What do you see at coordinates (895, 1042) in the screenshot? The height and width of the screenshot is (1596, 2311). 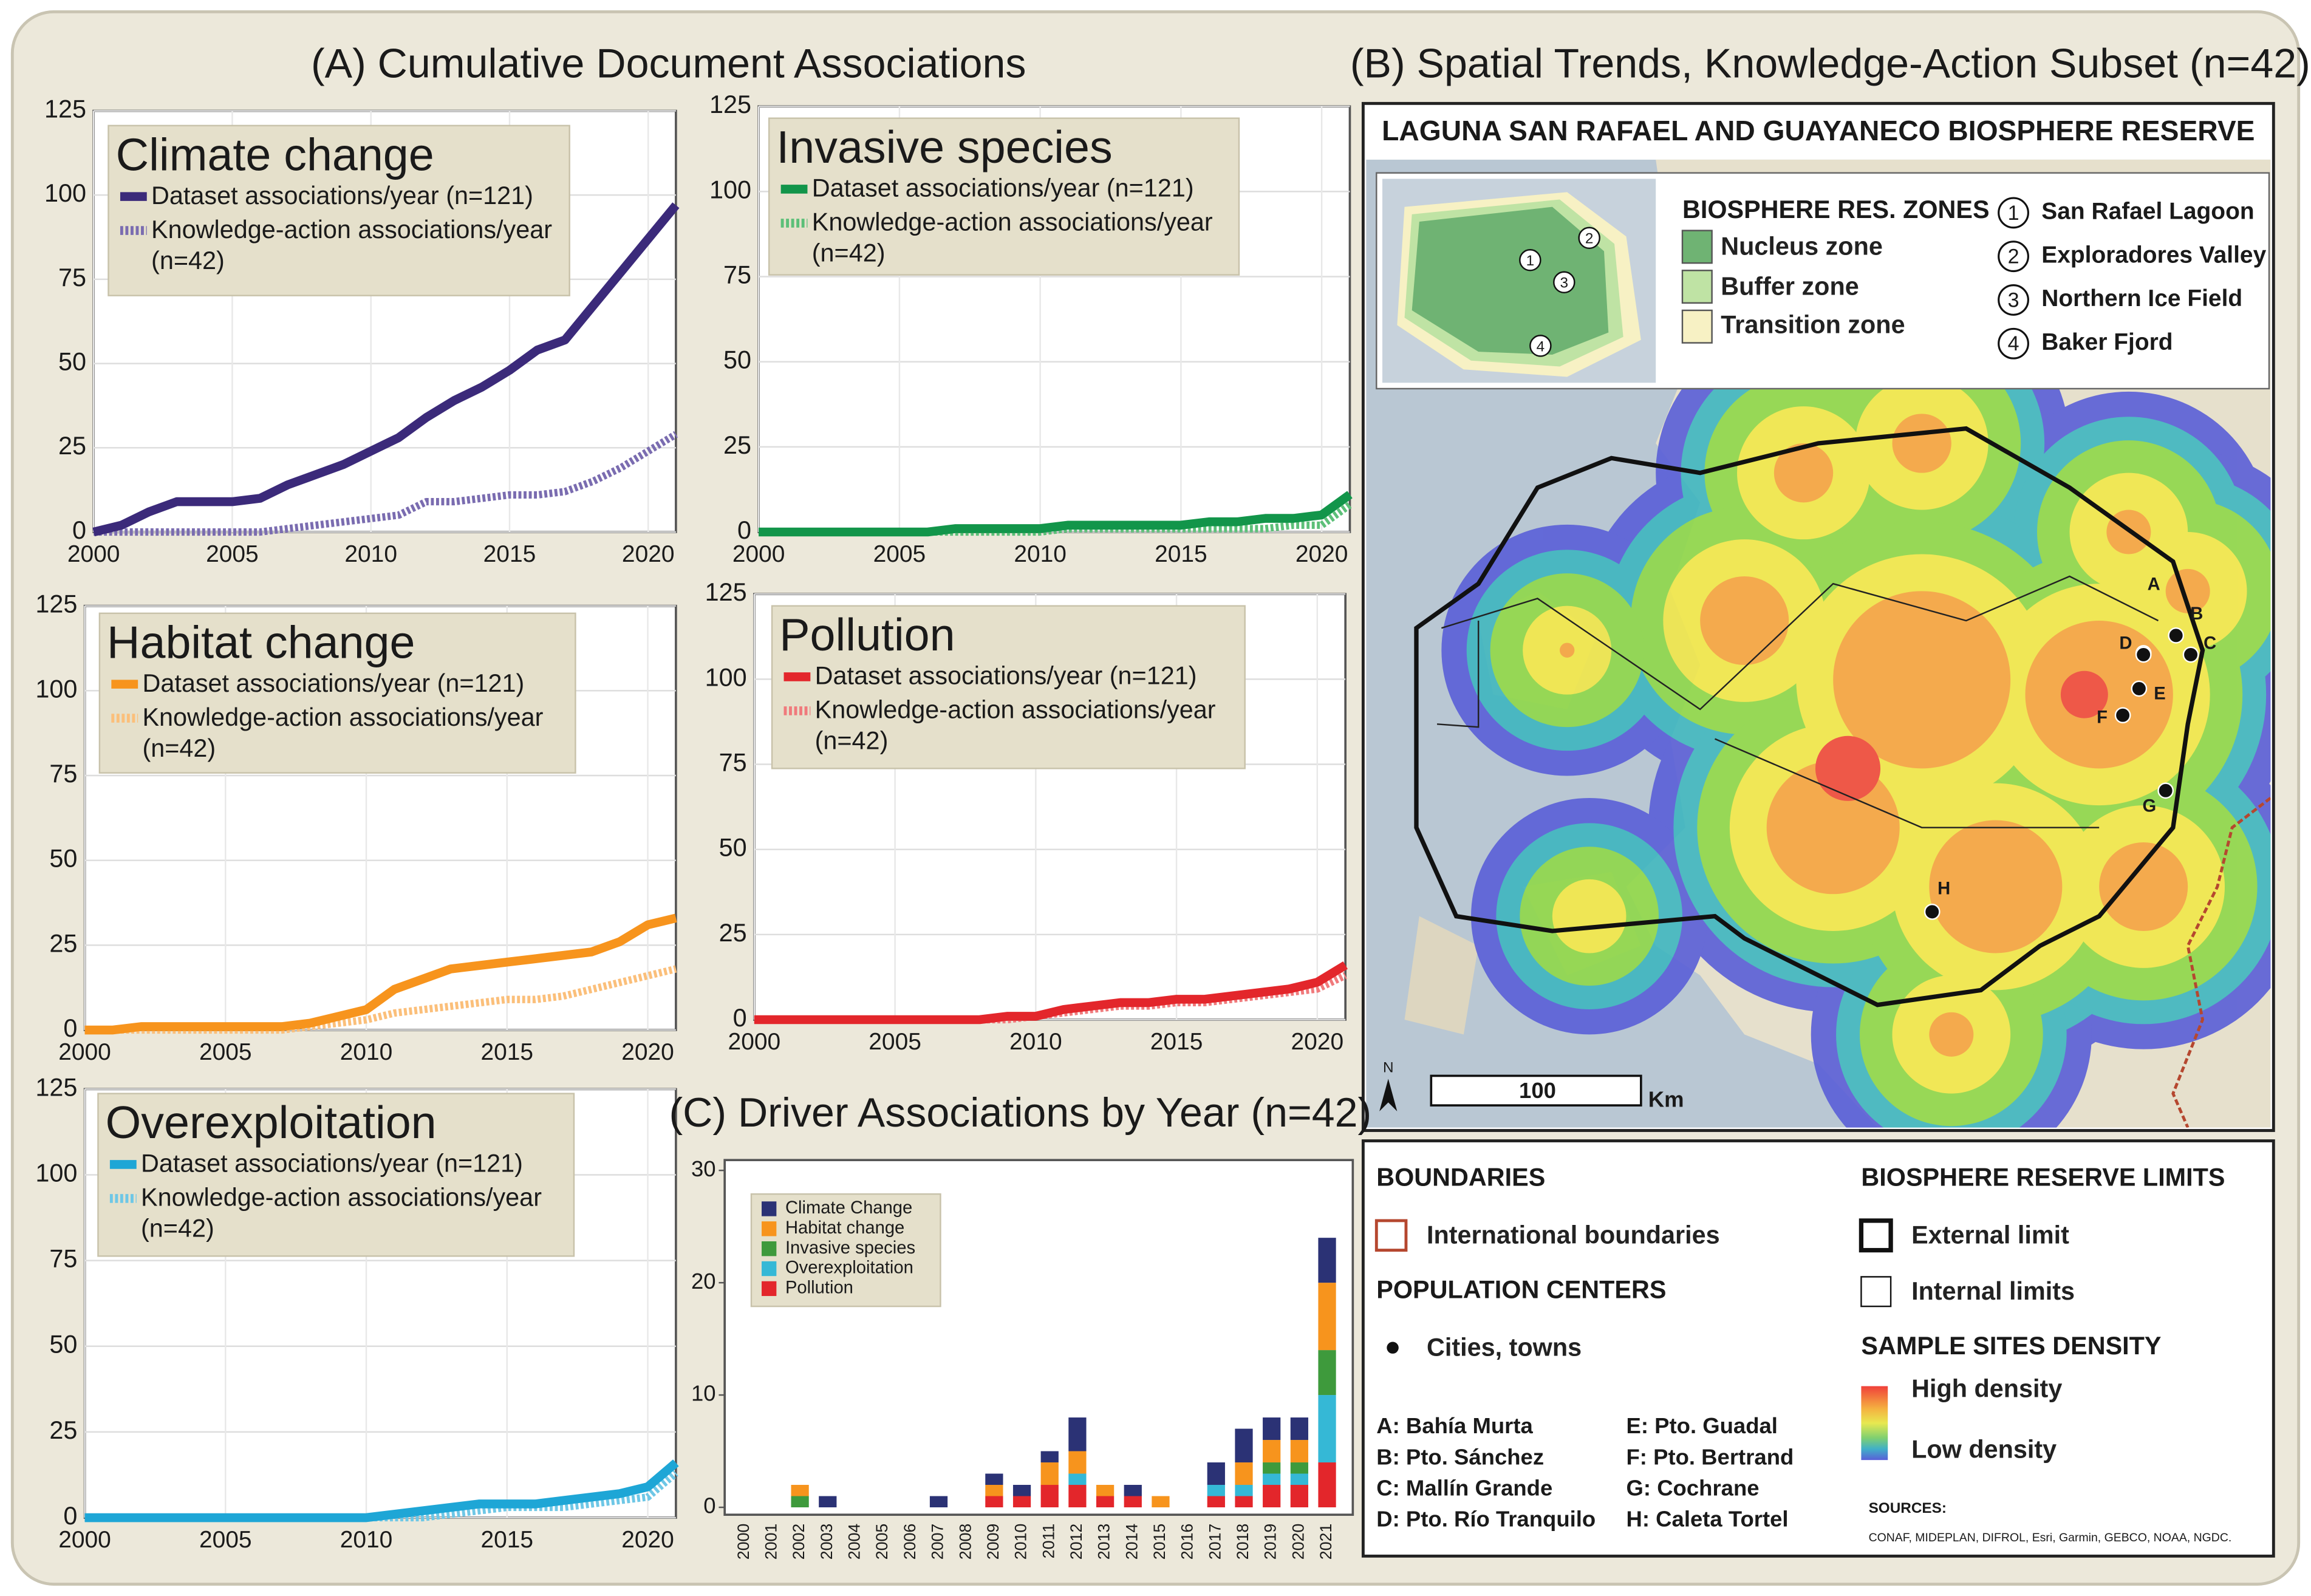 I see `x-tick-label: 2005` at bounding box center [895, 1042].